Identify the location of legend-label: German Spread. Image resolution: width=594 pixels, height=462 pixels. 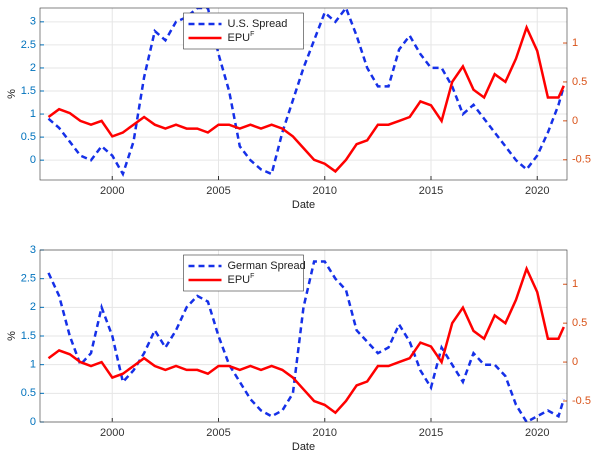
(267, 266).